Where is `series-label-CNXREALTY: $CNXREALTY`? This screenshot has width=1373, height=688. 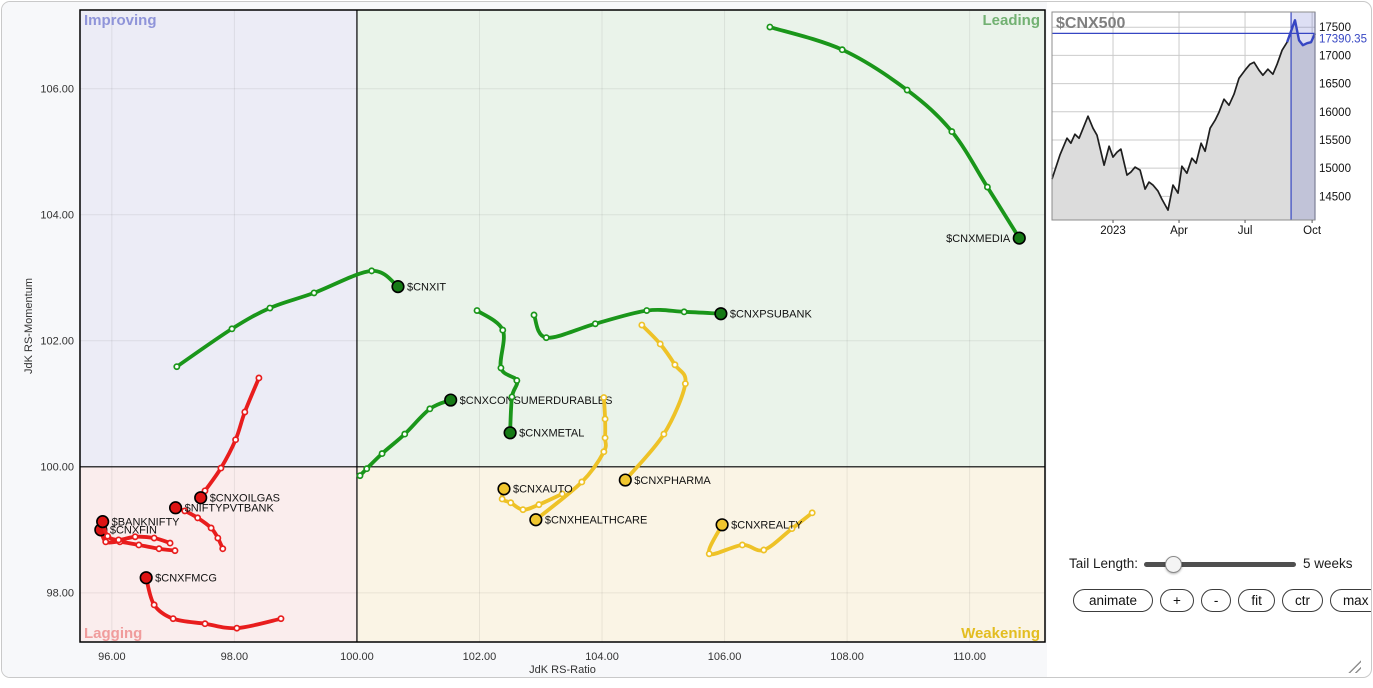 series-label-CNXREALTY: $CNXREALTY is located at coordinates (767, 526).